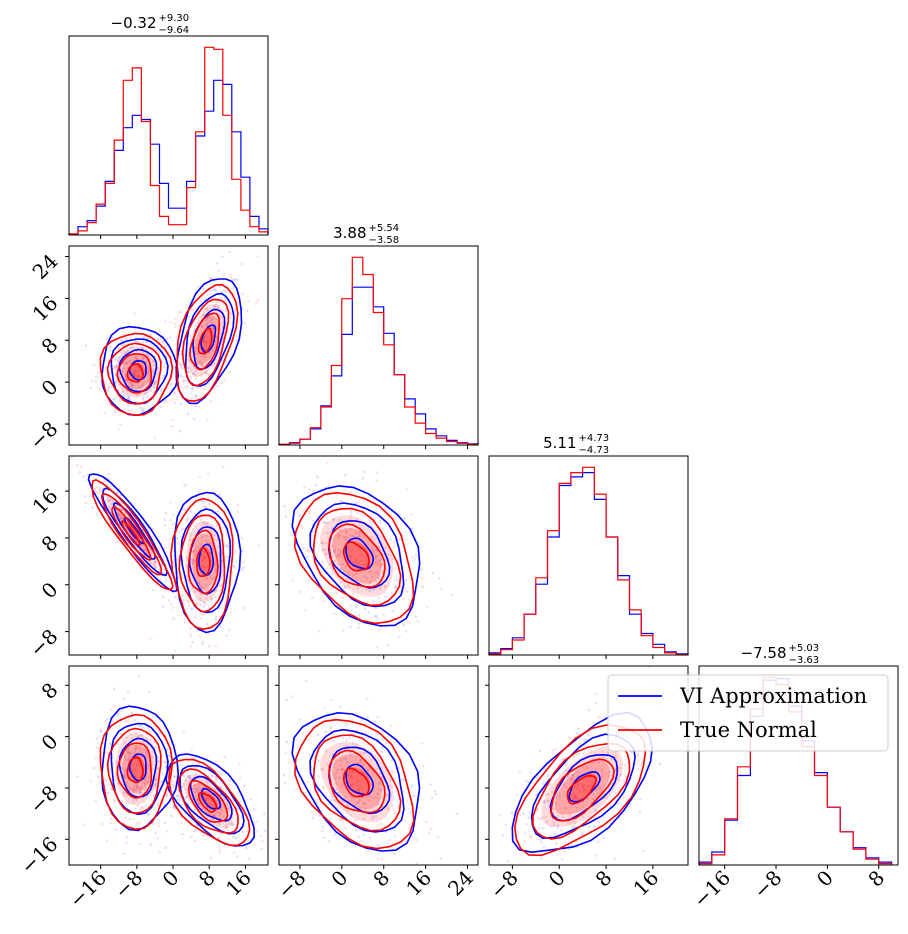 The width and height of the screenshot is (908, 934). I want to click on marginal-panel-2: 5.11 +4.73−4.73, so click(588, 546).